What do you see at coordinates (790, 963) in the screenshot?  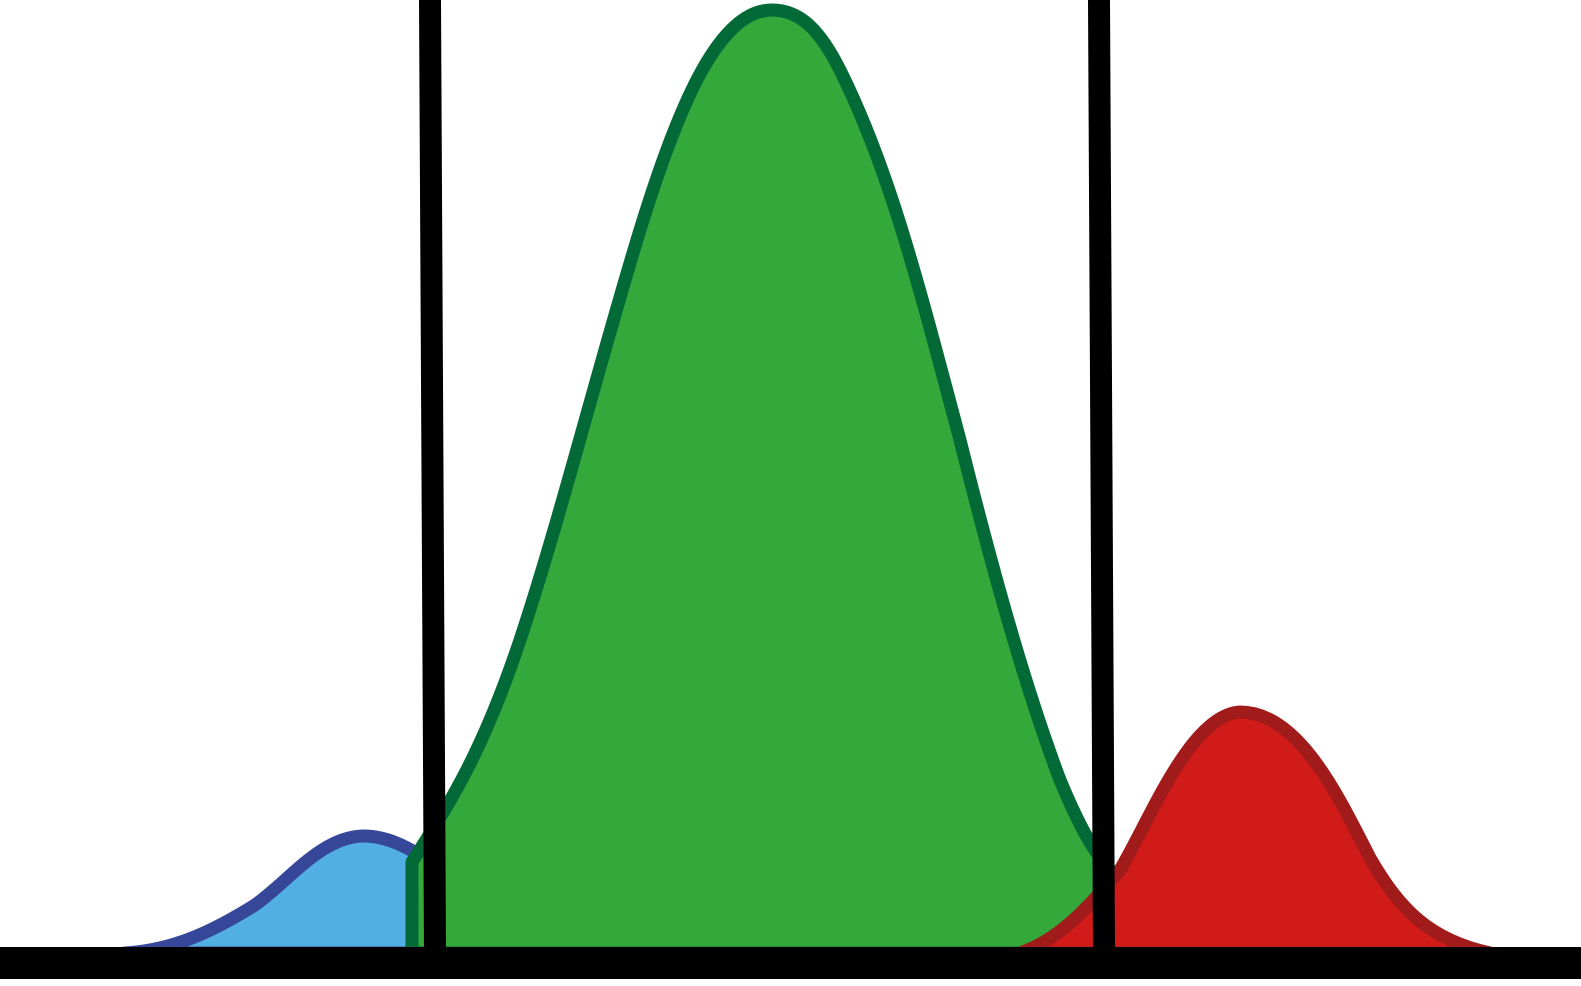 I see `x-axis-baseline` at bounding box center [790, 963].